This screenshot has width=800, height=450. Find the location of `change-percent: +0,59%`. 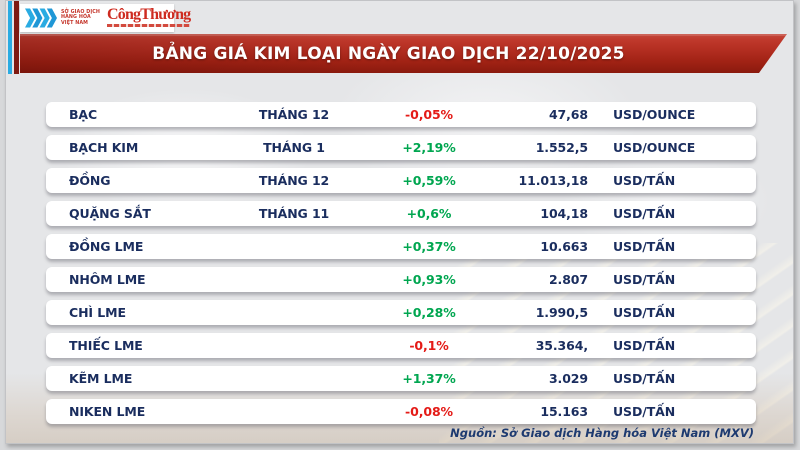

change-percent: +0,59% is located at coordinates (429, 180).